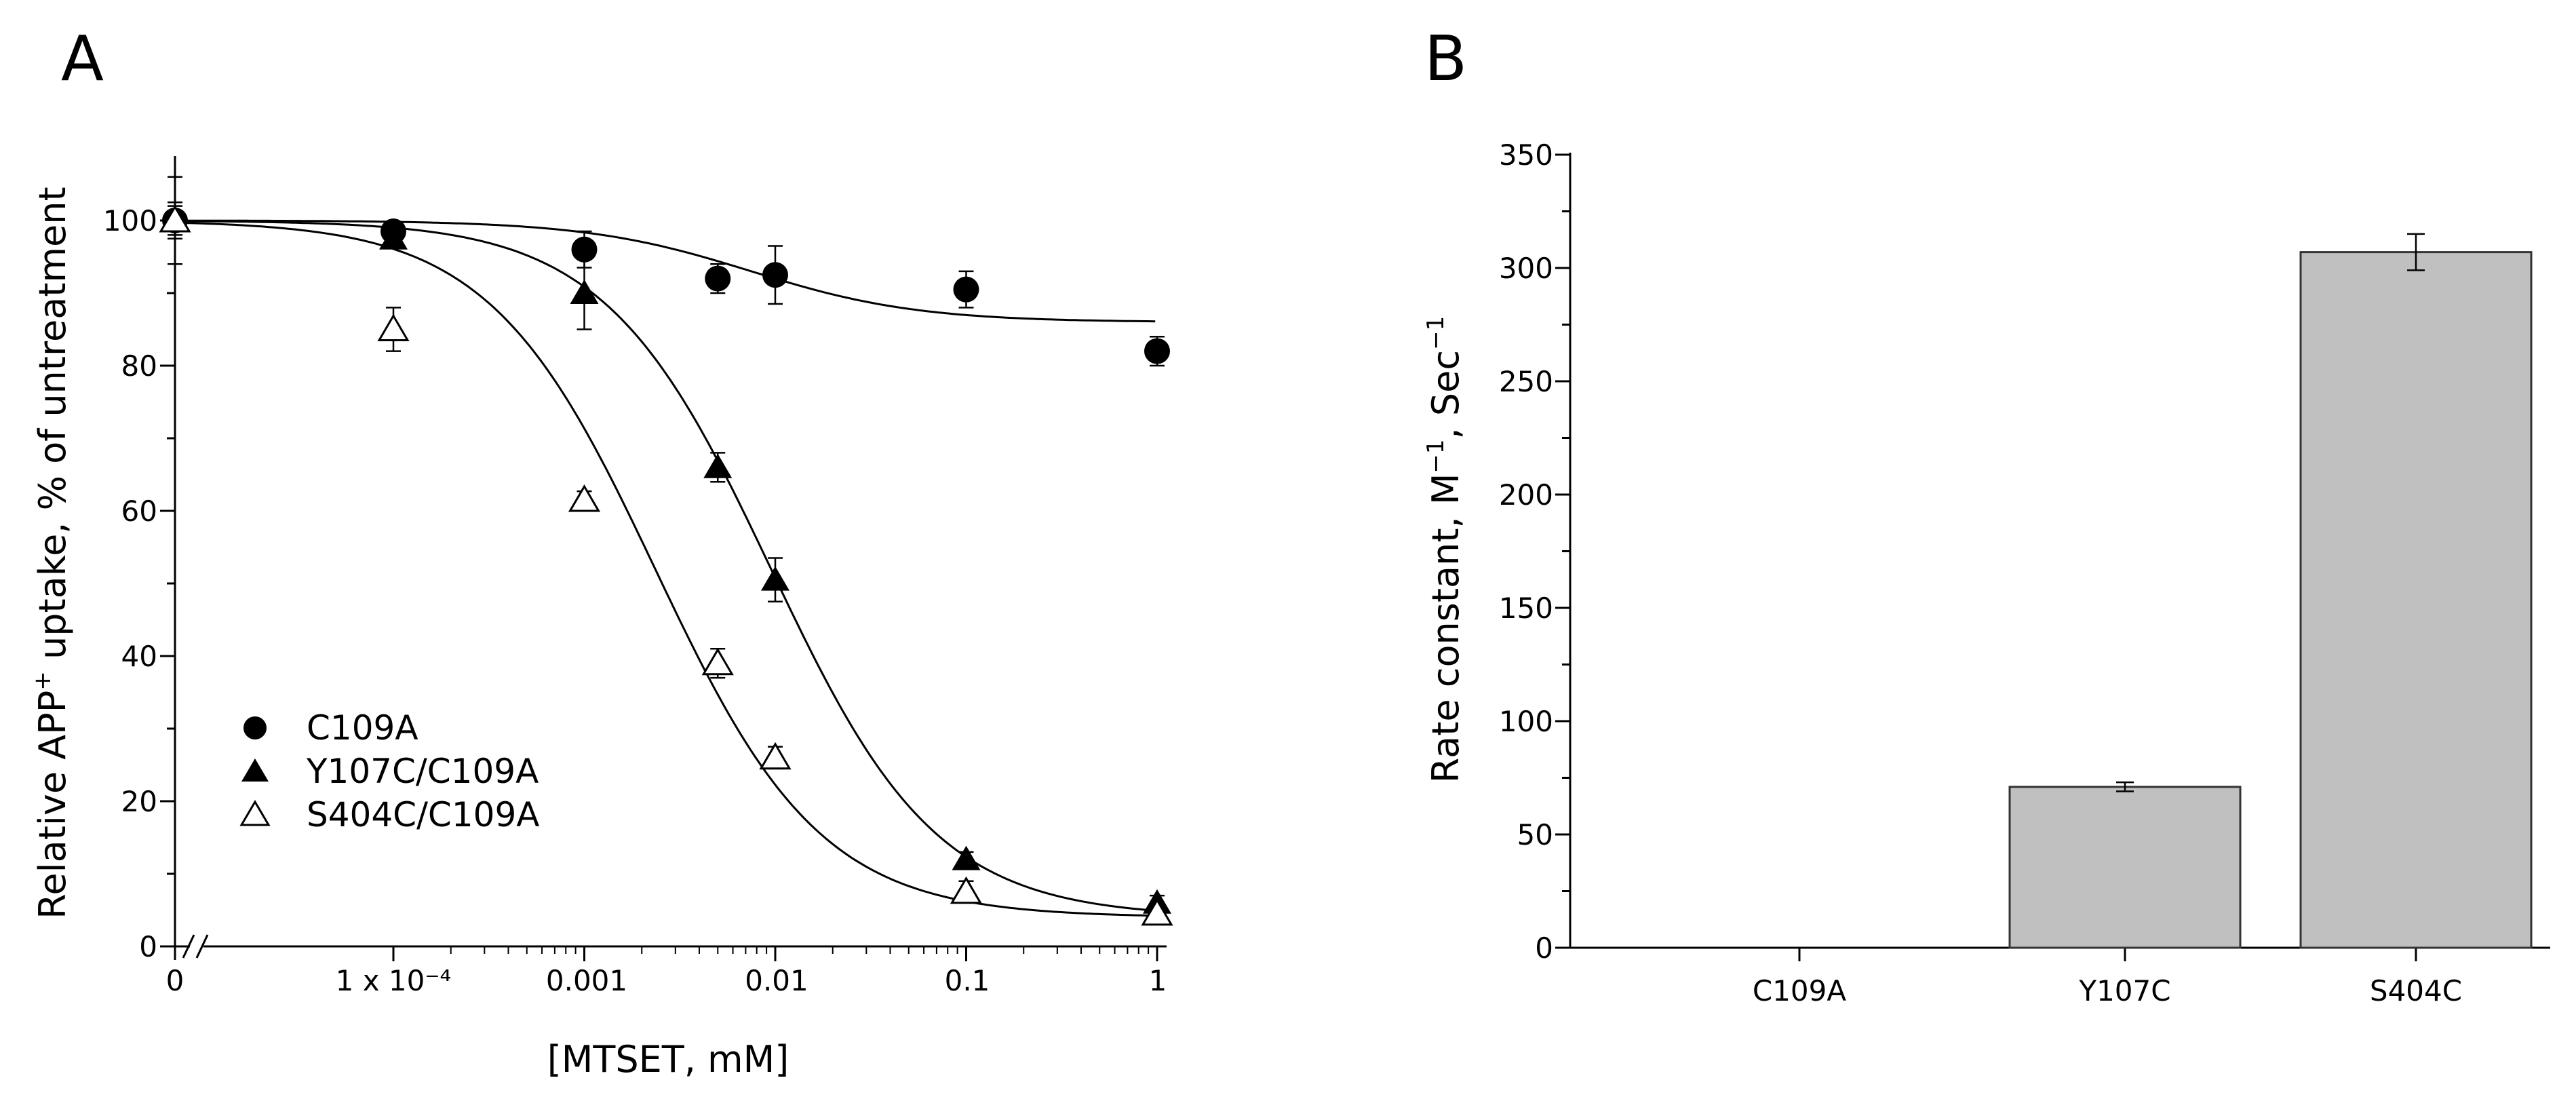 The width and height of the screenshot is (2576, 1097). Describe the element at coordinates (1526, 155) in the screenshot. I see `panel-b-ytick-label-350: 350` at that location.